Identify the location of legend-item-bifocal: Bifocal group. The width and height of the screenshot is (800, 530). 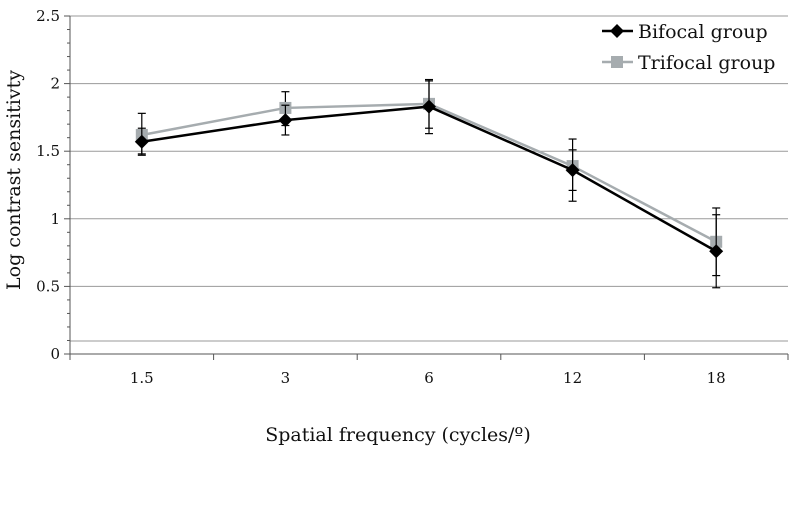
(685, 32).